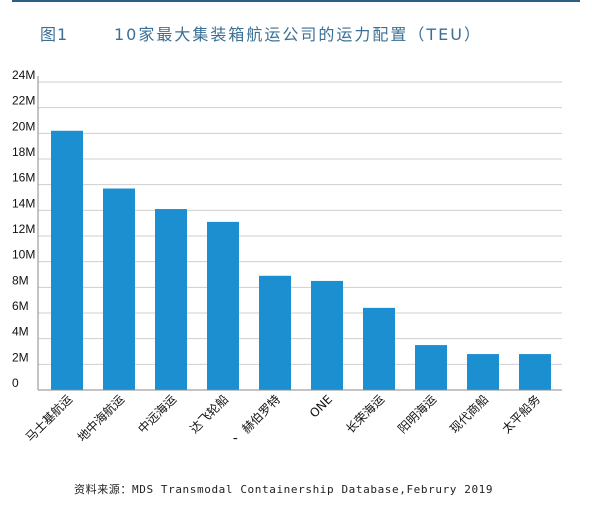 Image resolution: width=592 pixels, height=508 pixels. I want to click on x-tick-label: 中远海运, so click(157, 414).